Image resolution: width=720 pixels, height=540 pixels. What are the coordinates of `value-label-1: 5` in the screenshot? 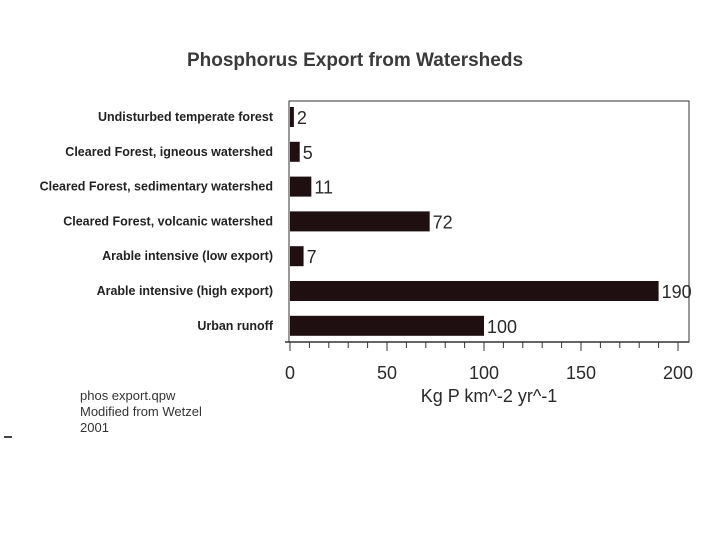 It's located at (308, 153).